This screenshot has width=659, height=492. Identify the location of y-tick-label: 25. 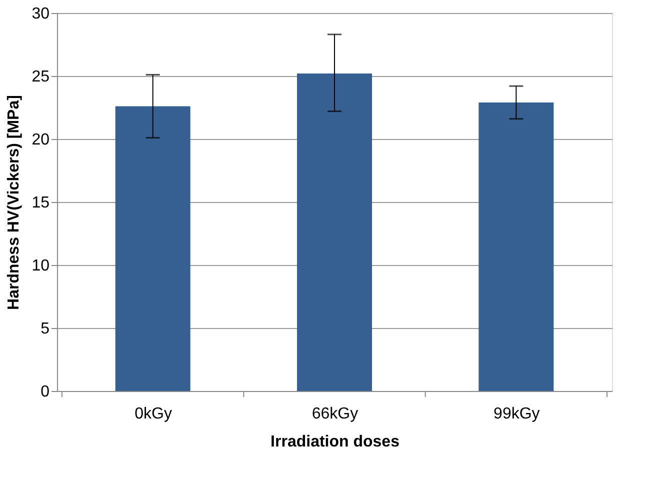
(41, 77).